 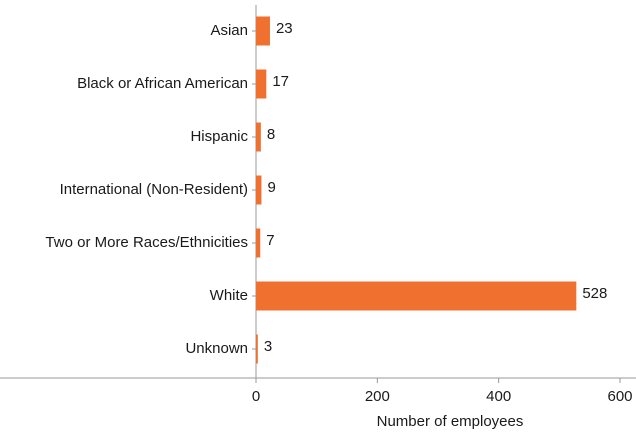 I want to click on x-tick-label: 0, so click(x=256, y=396).